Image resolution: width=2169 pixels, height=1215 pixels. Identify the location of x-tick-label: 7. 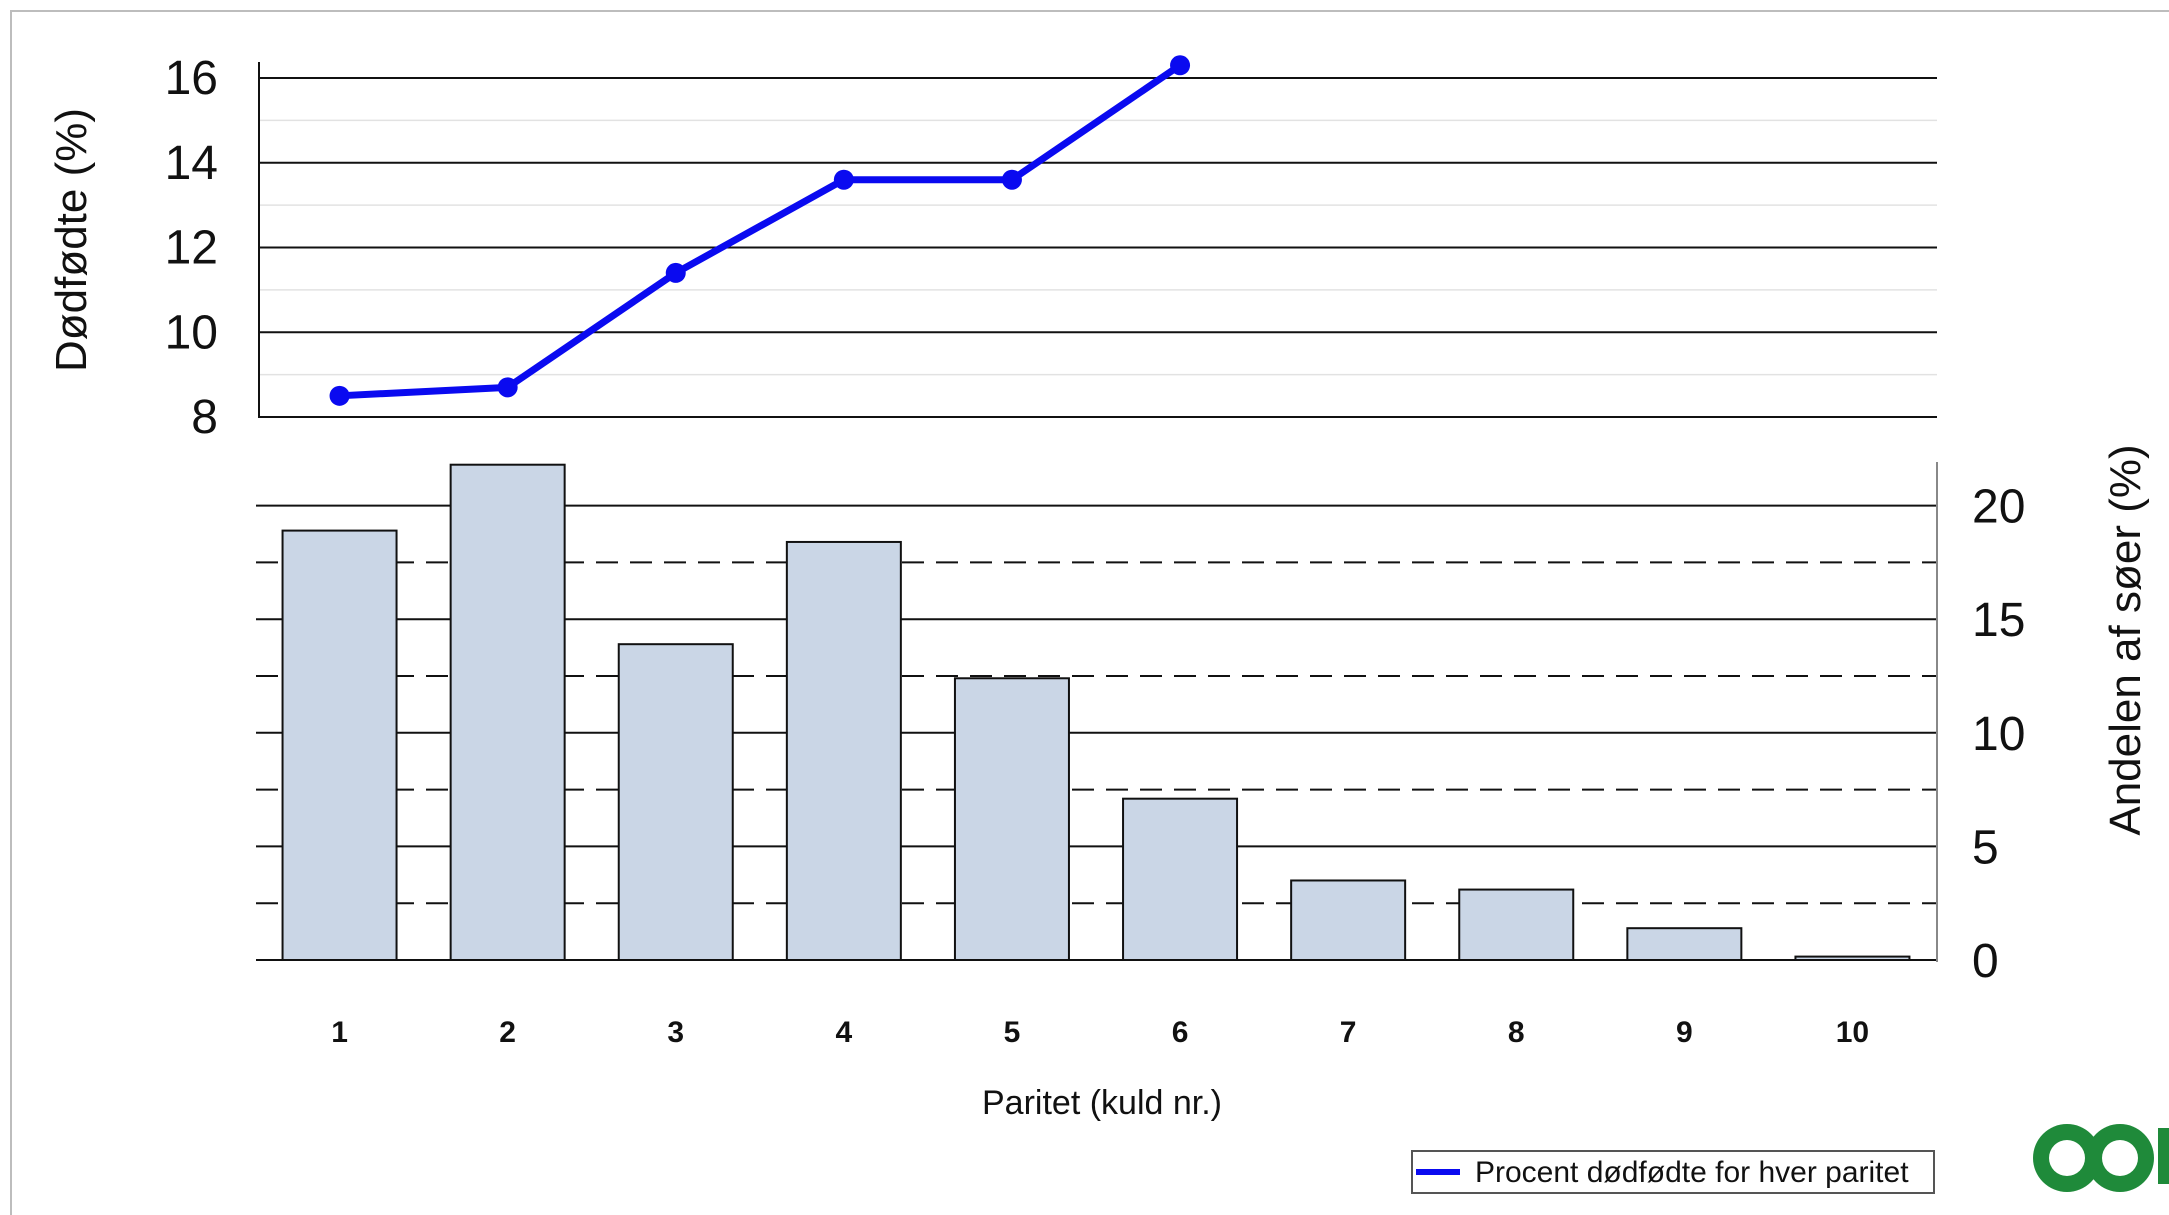
(1348, 1032).